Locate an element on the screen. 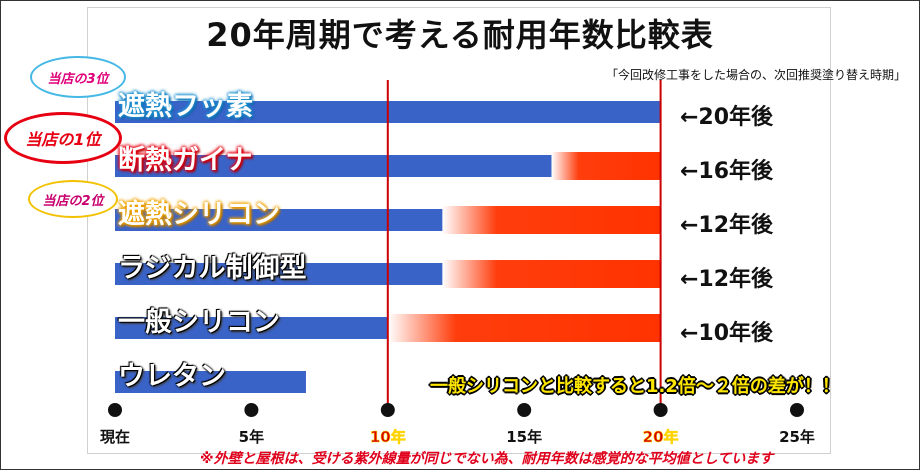 This screenshot has height=470, width=920. chart-note: 「今回改修工事をした場合の、次回推奨塗り替え時期」 is located at coordinates (755, 75).